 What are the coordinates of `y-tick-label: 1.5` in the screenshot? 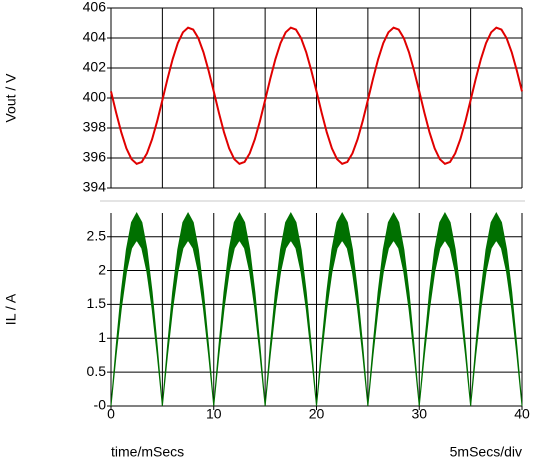 It's located at (97, 303).